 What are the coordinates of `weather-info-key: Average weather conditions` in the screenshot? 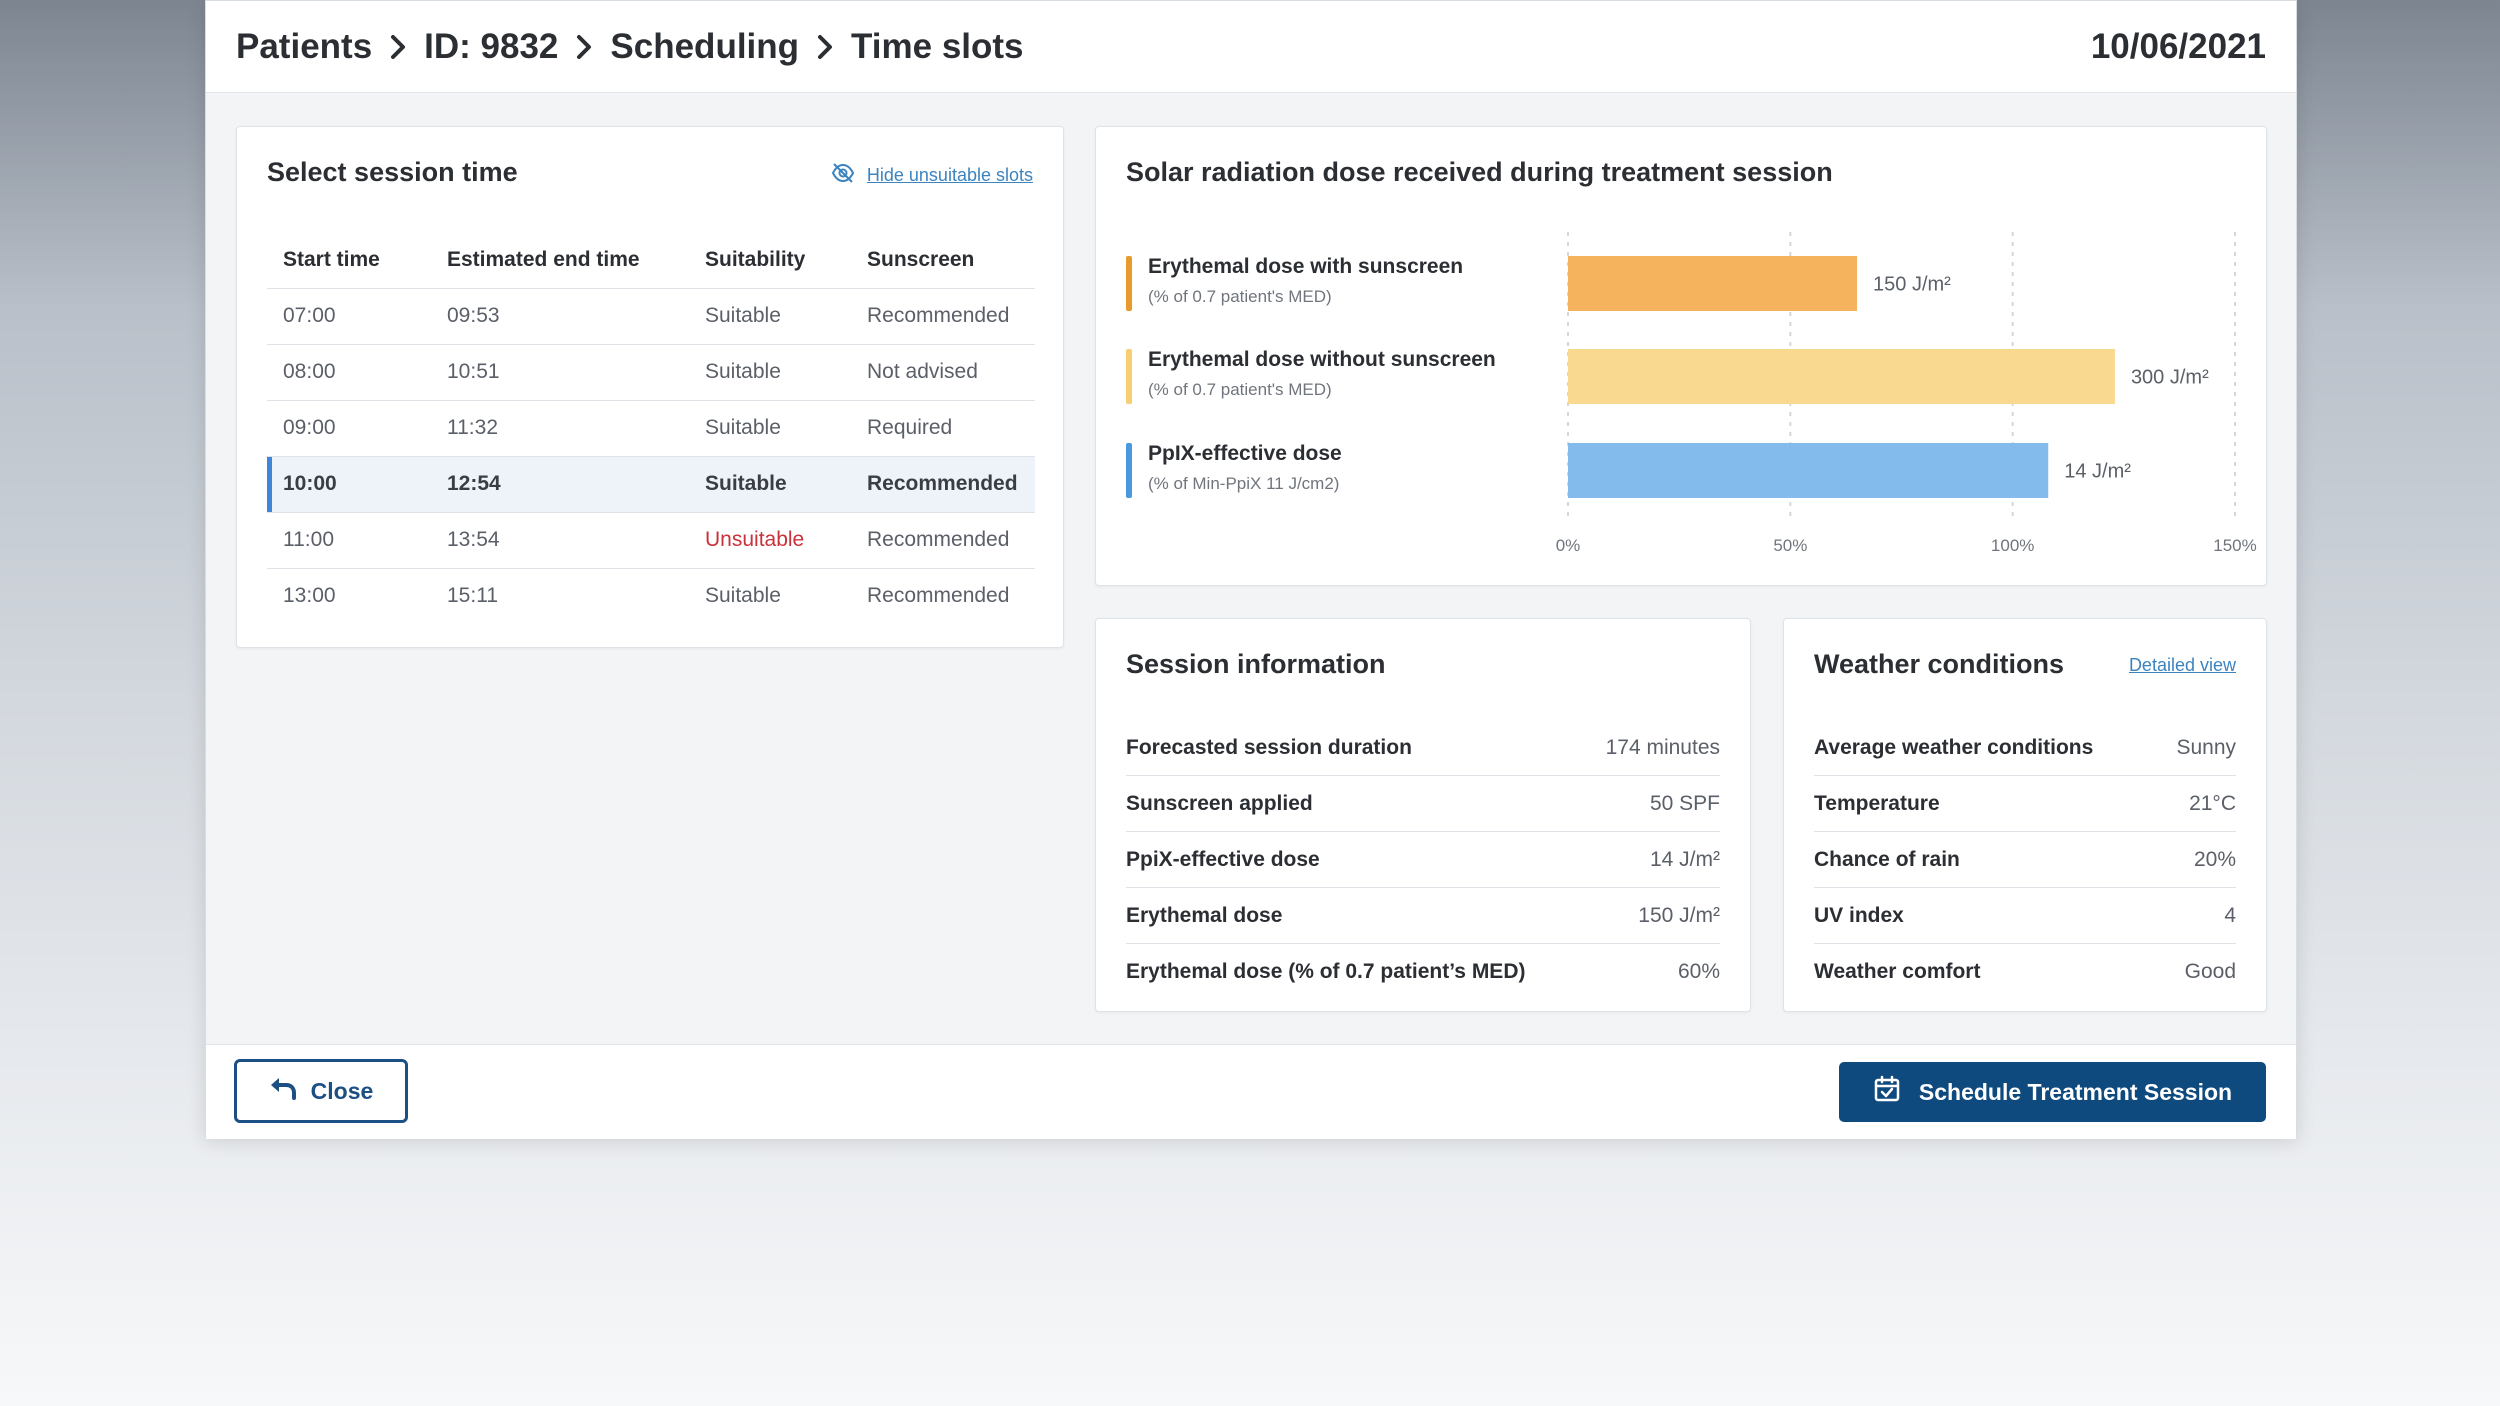 It's located at (1954, 747).